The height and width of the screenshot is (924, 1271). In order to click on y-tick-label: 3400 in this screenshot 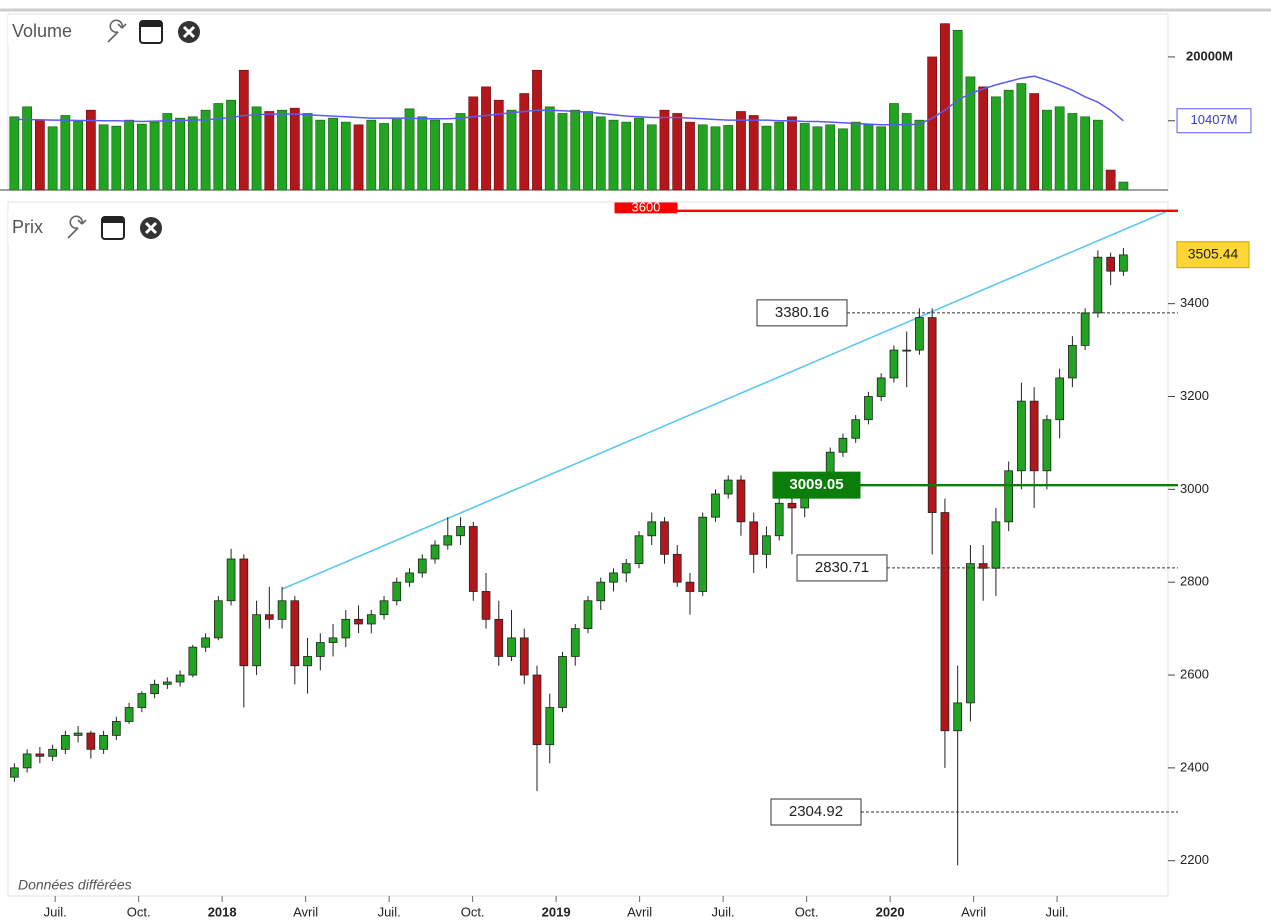, I will do `click(1194, 302)`.